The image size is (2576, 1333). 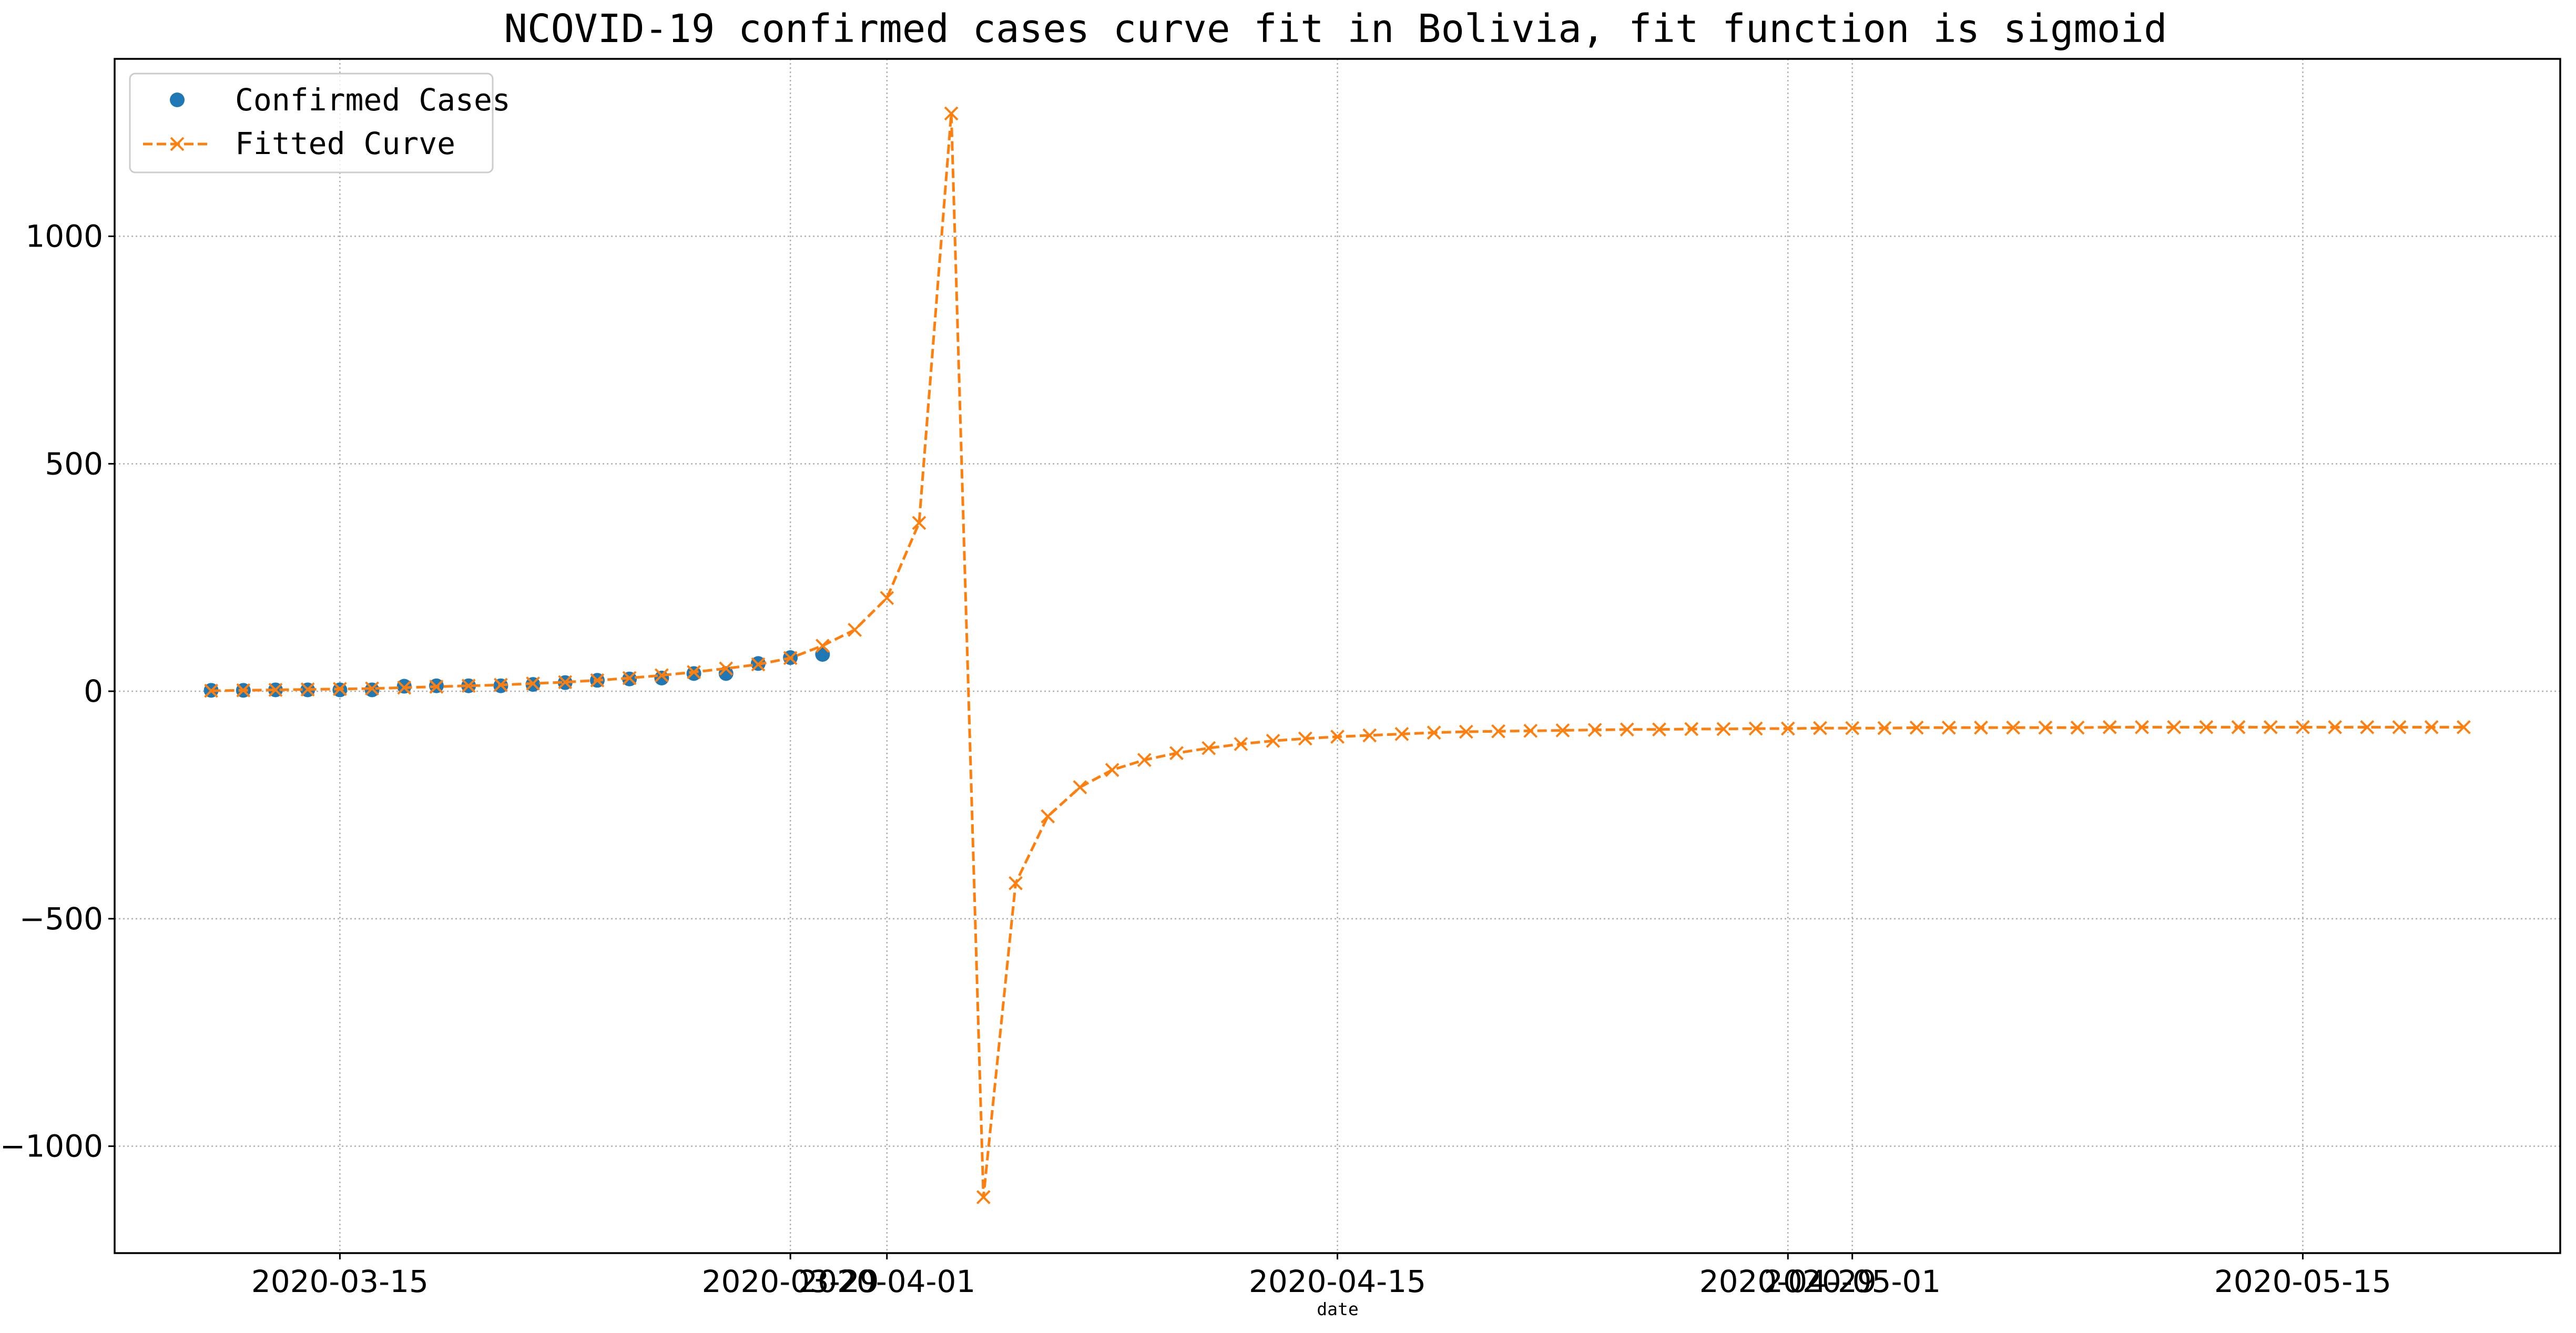 I want to click on legend-marker-confirmed-cases, so click(x=177, y=100).